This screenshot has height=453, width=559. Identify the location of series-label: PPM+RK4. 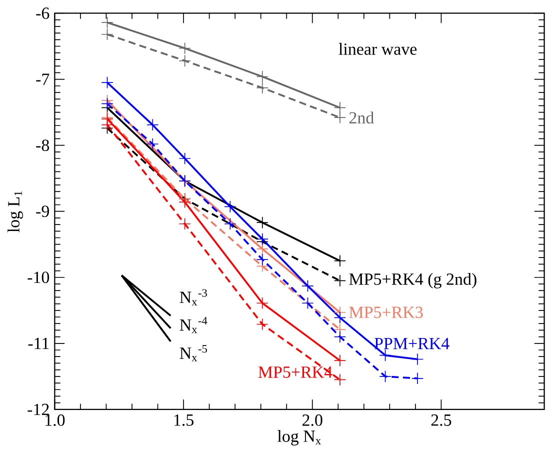
(412, 344).